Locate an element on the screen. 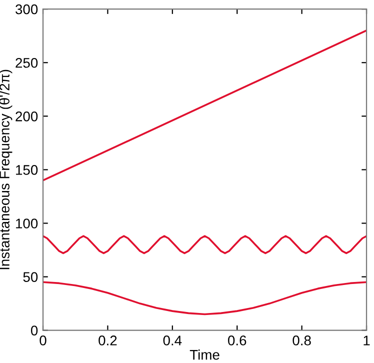 The width and height of the screenshot is (374, 363). x-tick-label: 0.8 is located at coordinates (301, 341).